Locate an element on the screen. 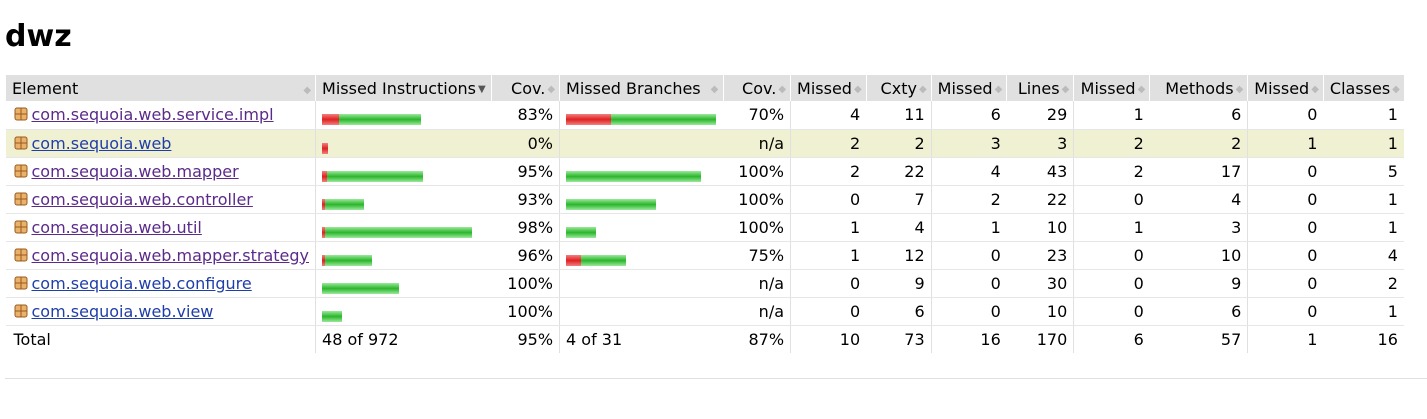 The height and width of the screenshot is (419, 1427). lines-cell: 22 is located at coordinates (1040, 199).